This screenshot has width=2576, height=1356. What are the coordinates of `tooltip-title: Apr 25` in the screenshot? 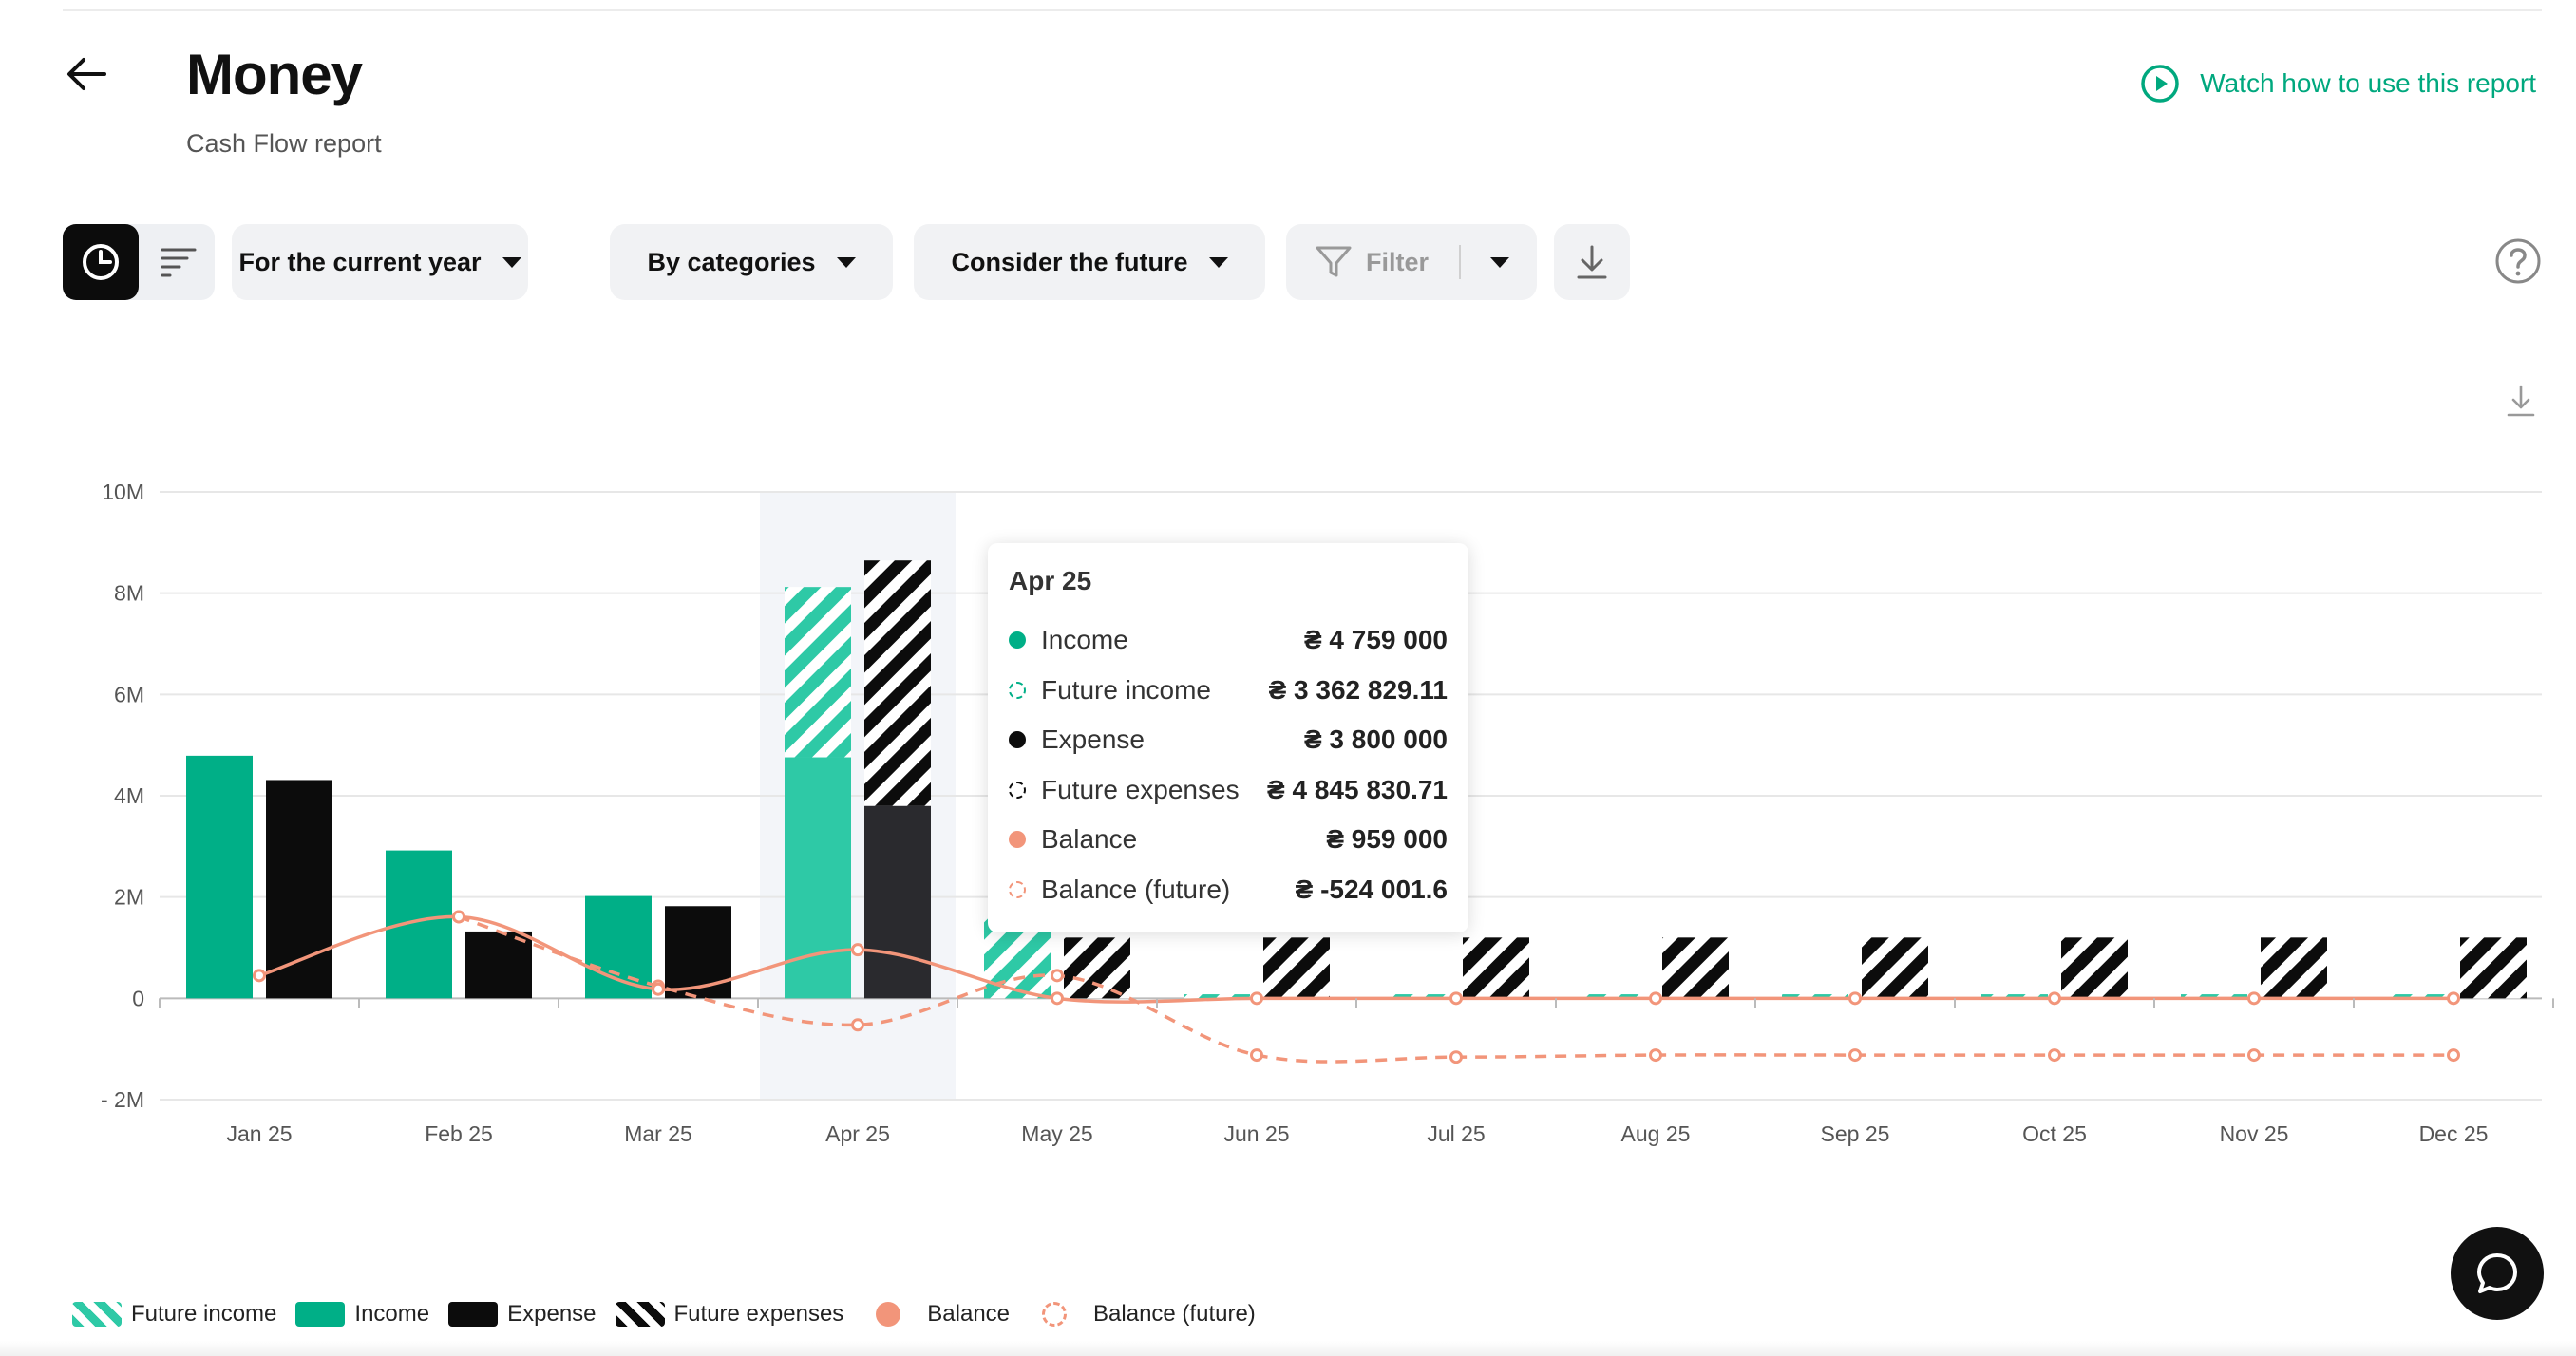 It's located at (1050, 580).